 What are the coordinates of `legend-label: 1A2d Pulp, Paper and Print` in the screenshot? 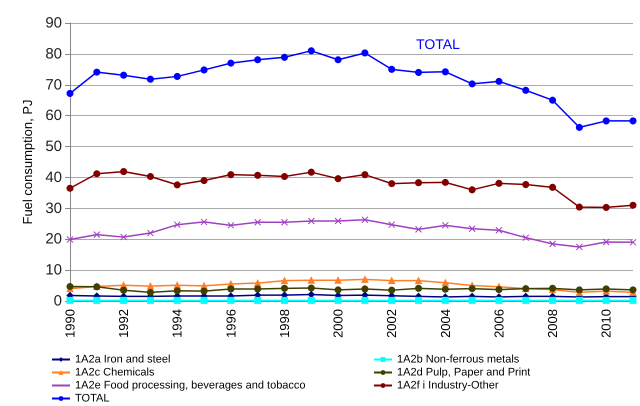 It's located at (463, 372).